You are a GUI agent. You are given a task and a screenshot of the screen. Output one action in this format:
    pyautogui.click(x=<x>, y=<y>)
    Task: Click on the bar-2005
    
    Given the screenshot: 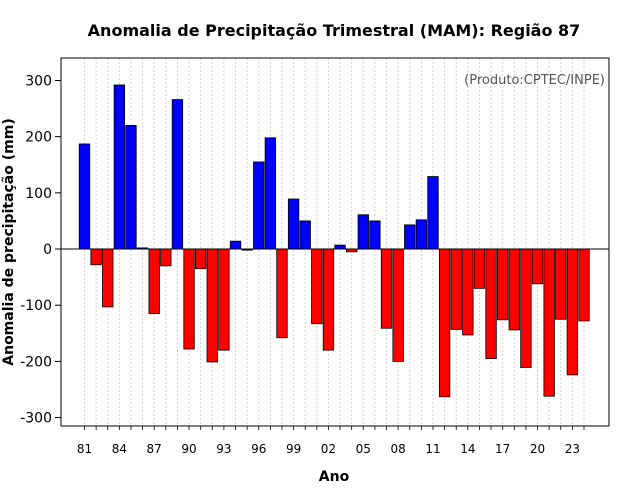 What is the action you would take?
    pyautogui.click(x=363, y=232)
    